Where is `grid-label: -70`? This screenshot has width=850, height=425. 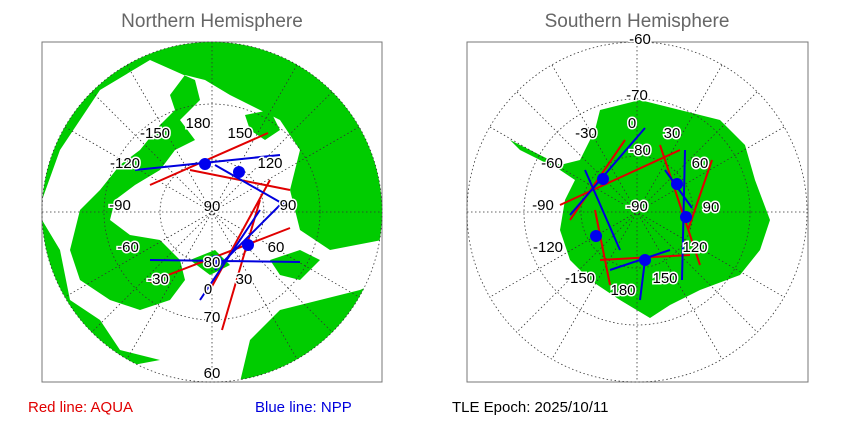
grid-label: -70 is located at coordinates (637, 95).